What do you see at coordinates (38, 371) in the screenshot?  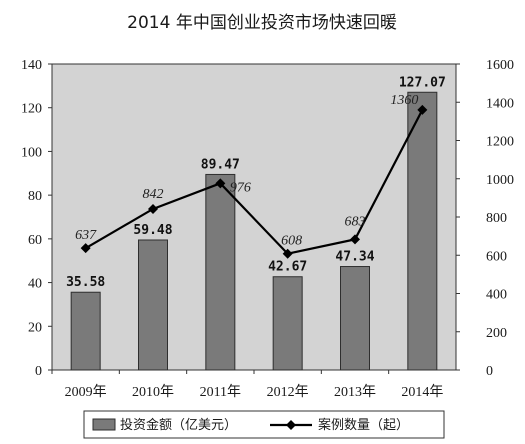 I see `left-tick-label: 0` at bounding box center [38, 371].